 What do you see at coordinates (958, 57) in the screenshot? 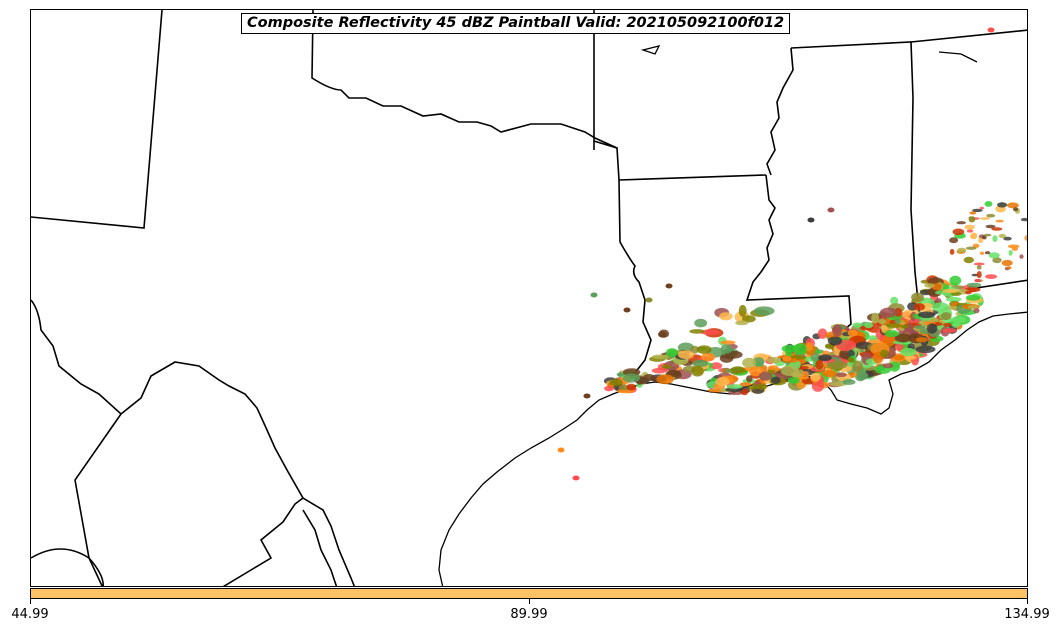
I see `tn-river` at bounding box center [958, 57].